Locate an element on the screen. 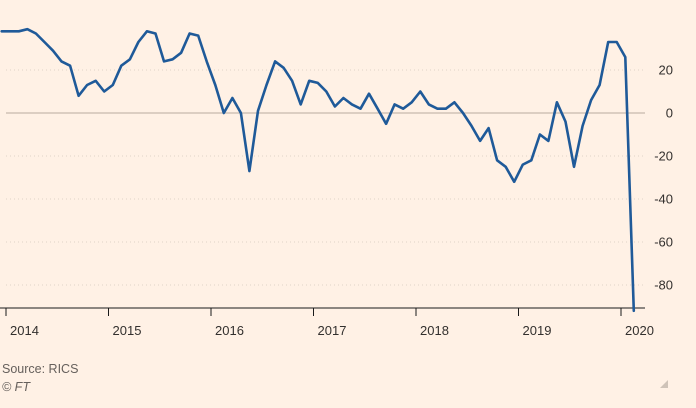 The image size is (696, 408). x-tick-label: 2018 is located at coordinates (434, 330).